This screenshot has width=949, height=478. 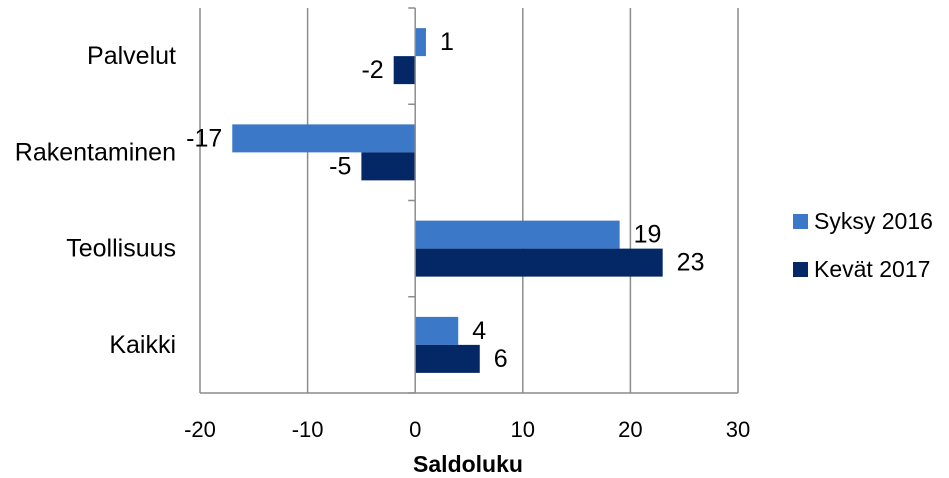 What do you see at coordinates (501, 359) in the screenshot?
I see `data-label: 6` at bounding box center [501, 359].